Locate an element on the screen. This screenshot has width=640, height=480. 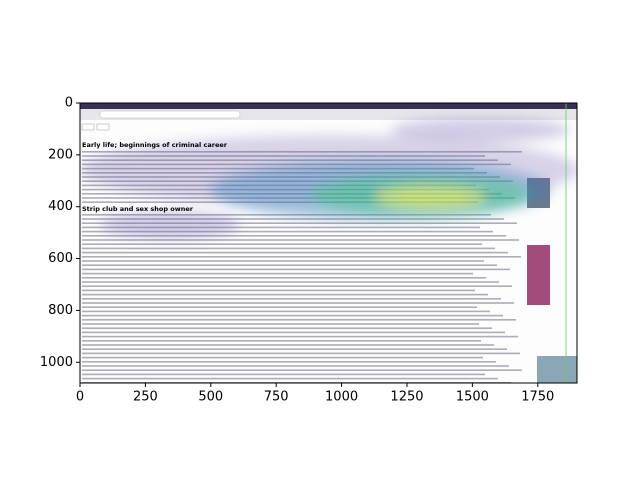
url-field is located at coordinates (170, 114).